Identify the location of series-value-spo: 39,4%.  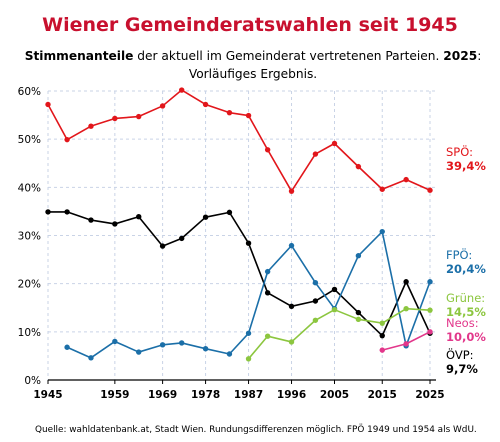
(466, 166).